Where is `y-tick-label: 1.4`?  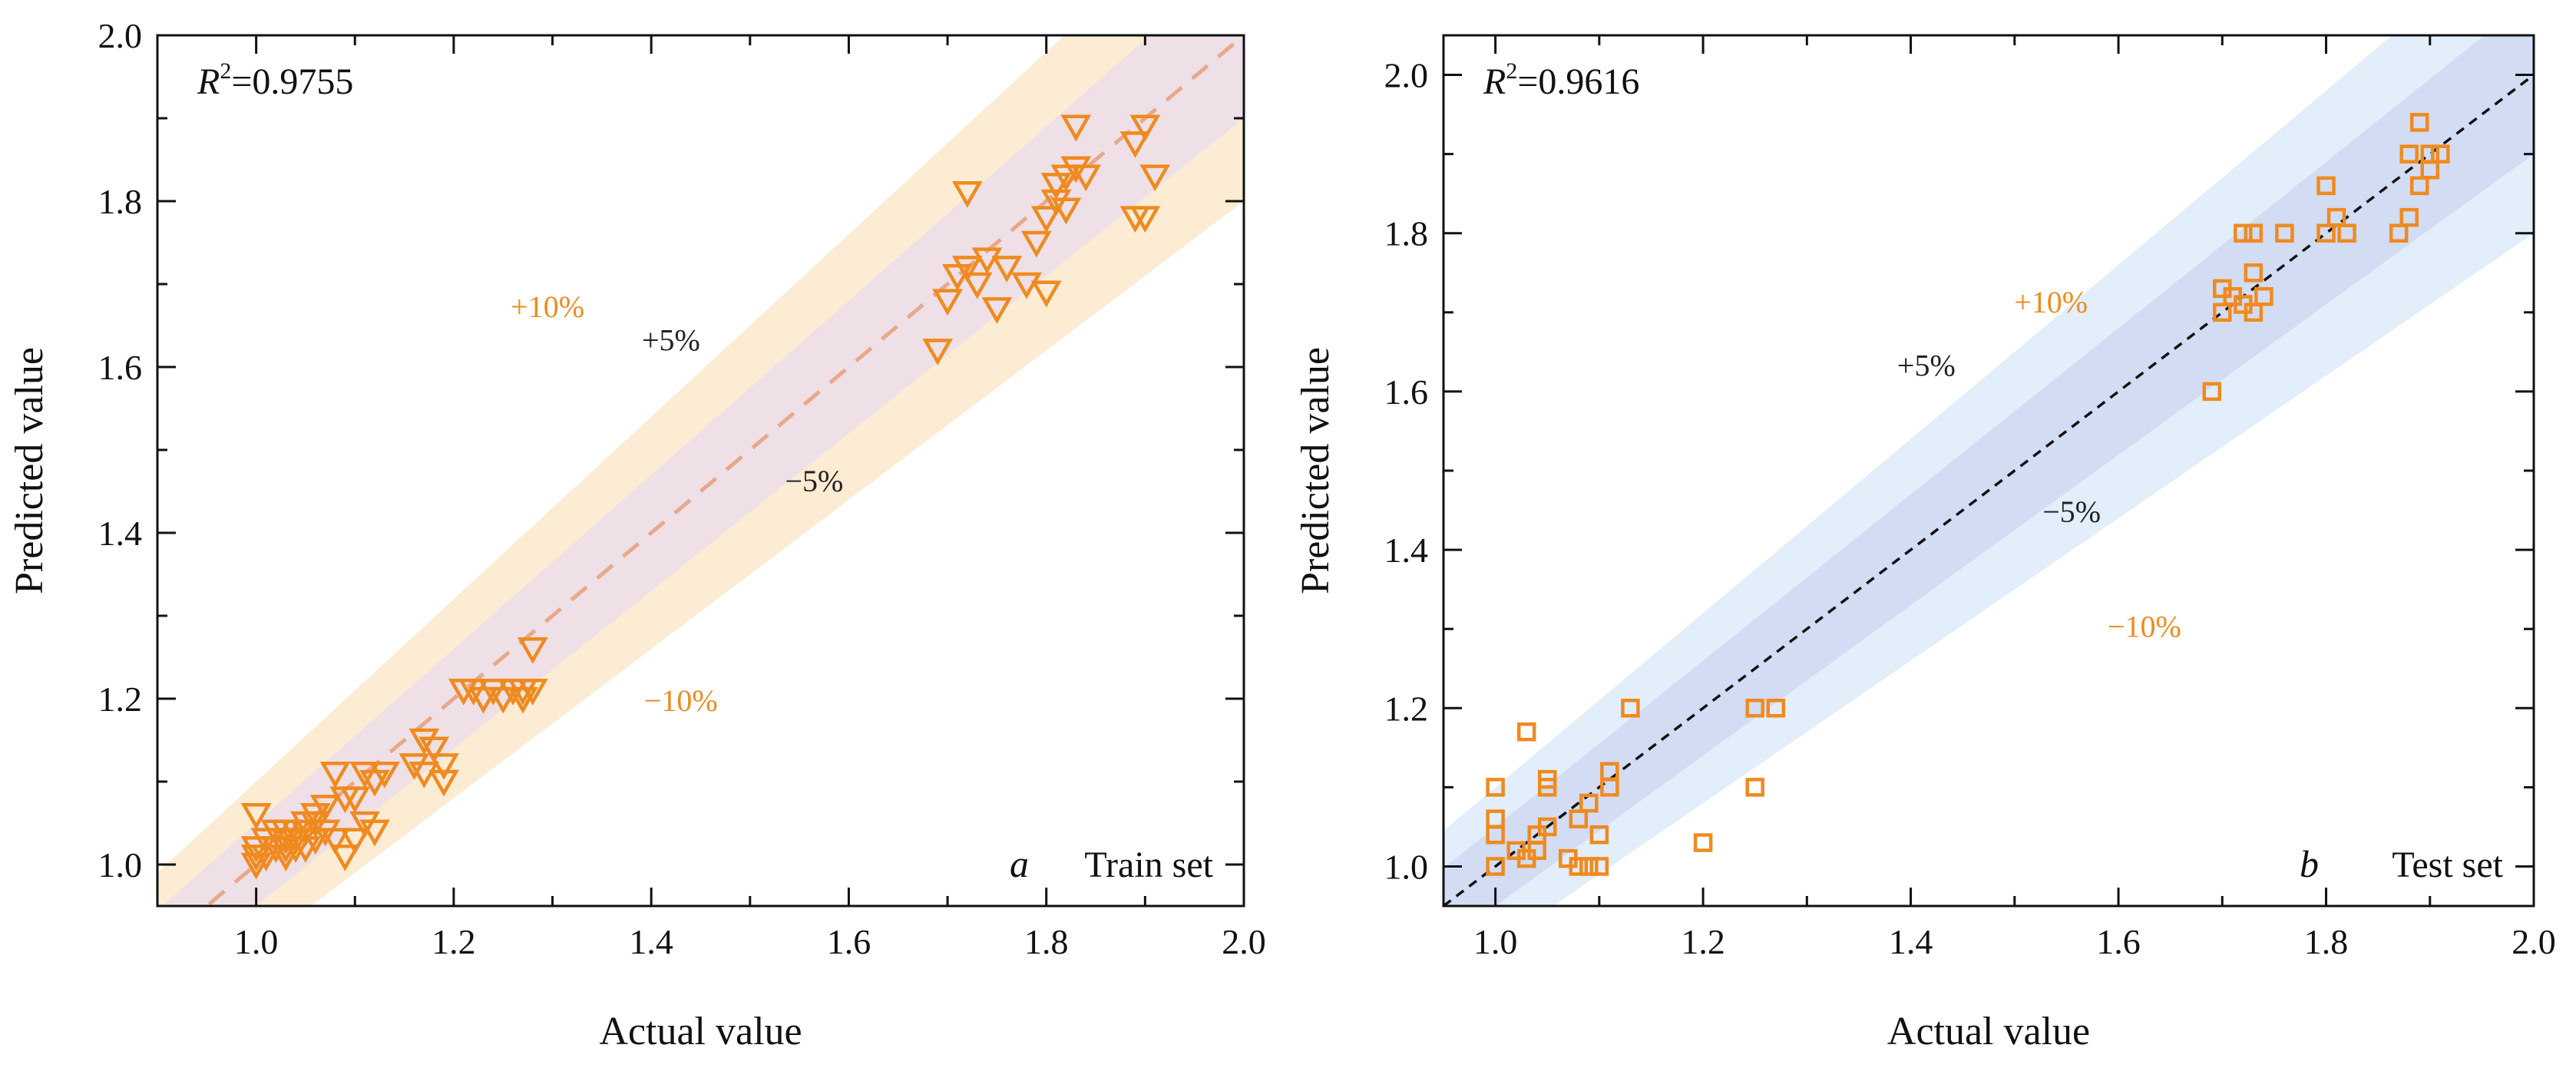 y-tick-label: 1.4 is located at coordinates (120, 533).